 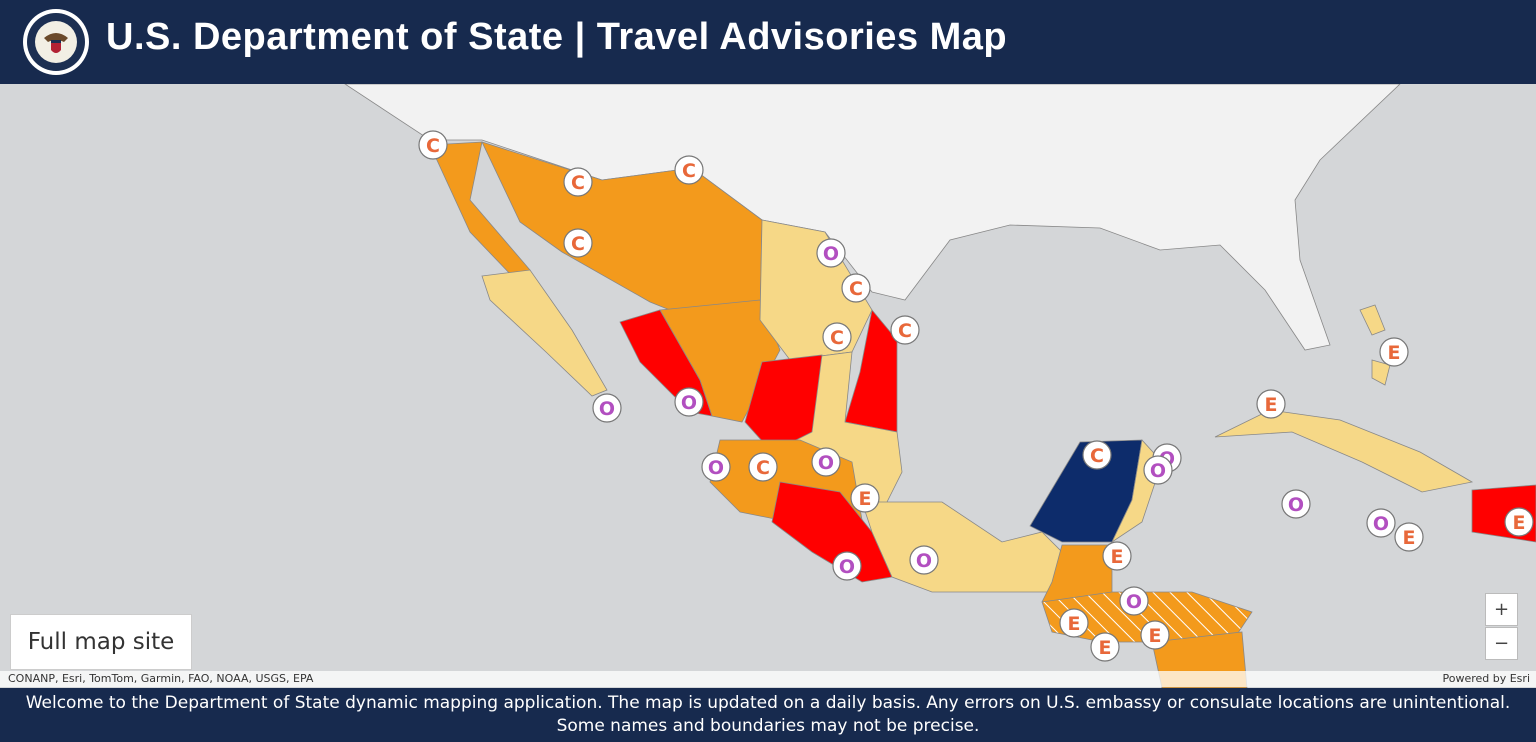 What do you see at coordinates (101, 642) in the screenshot?
I see `full-map-link: Full map site` at bounding box center [101, 642].